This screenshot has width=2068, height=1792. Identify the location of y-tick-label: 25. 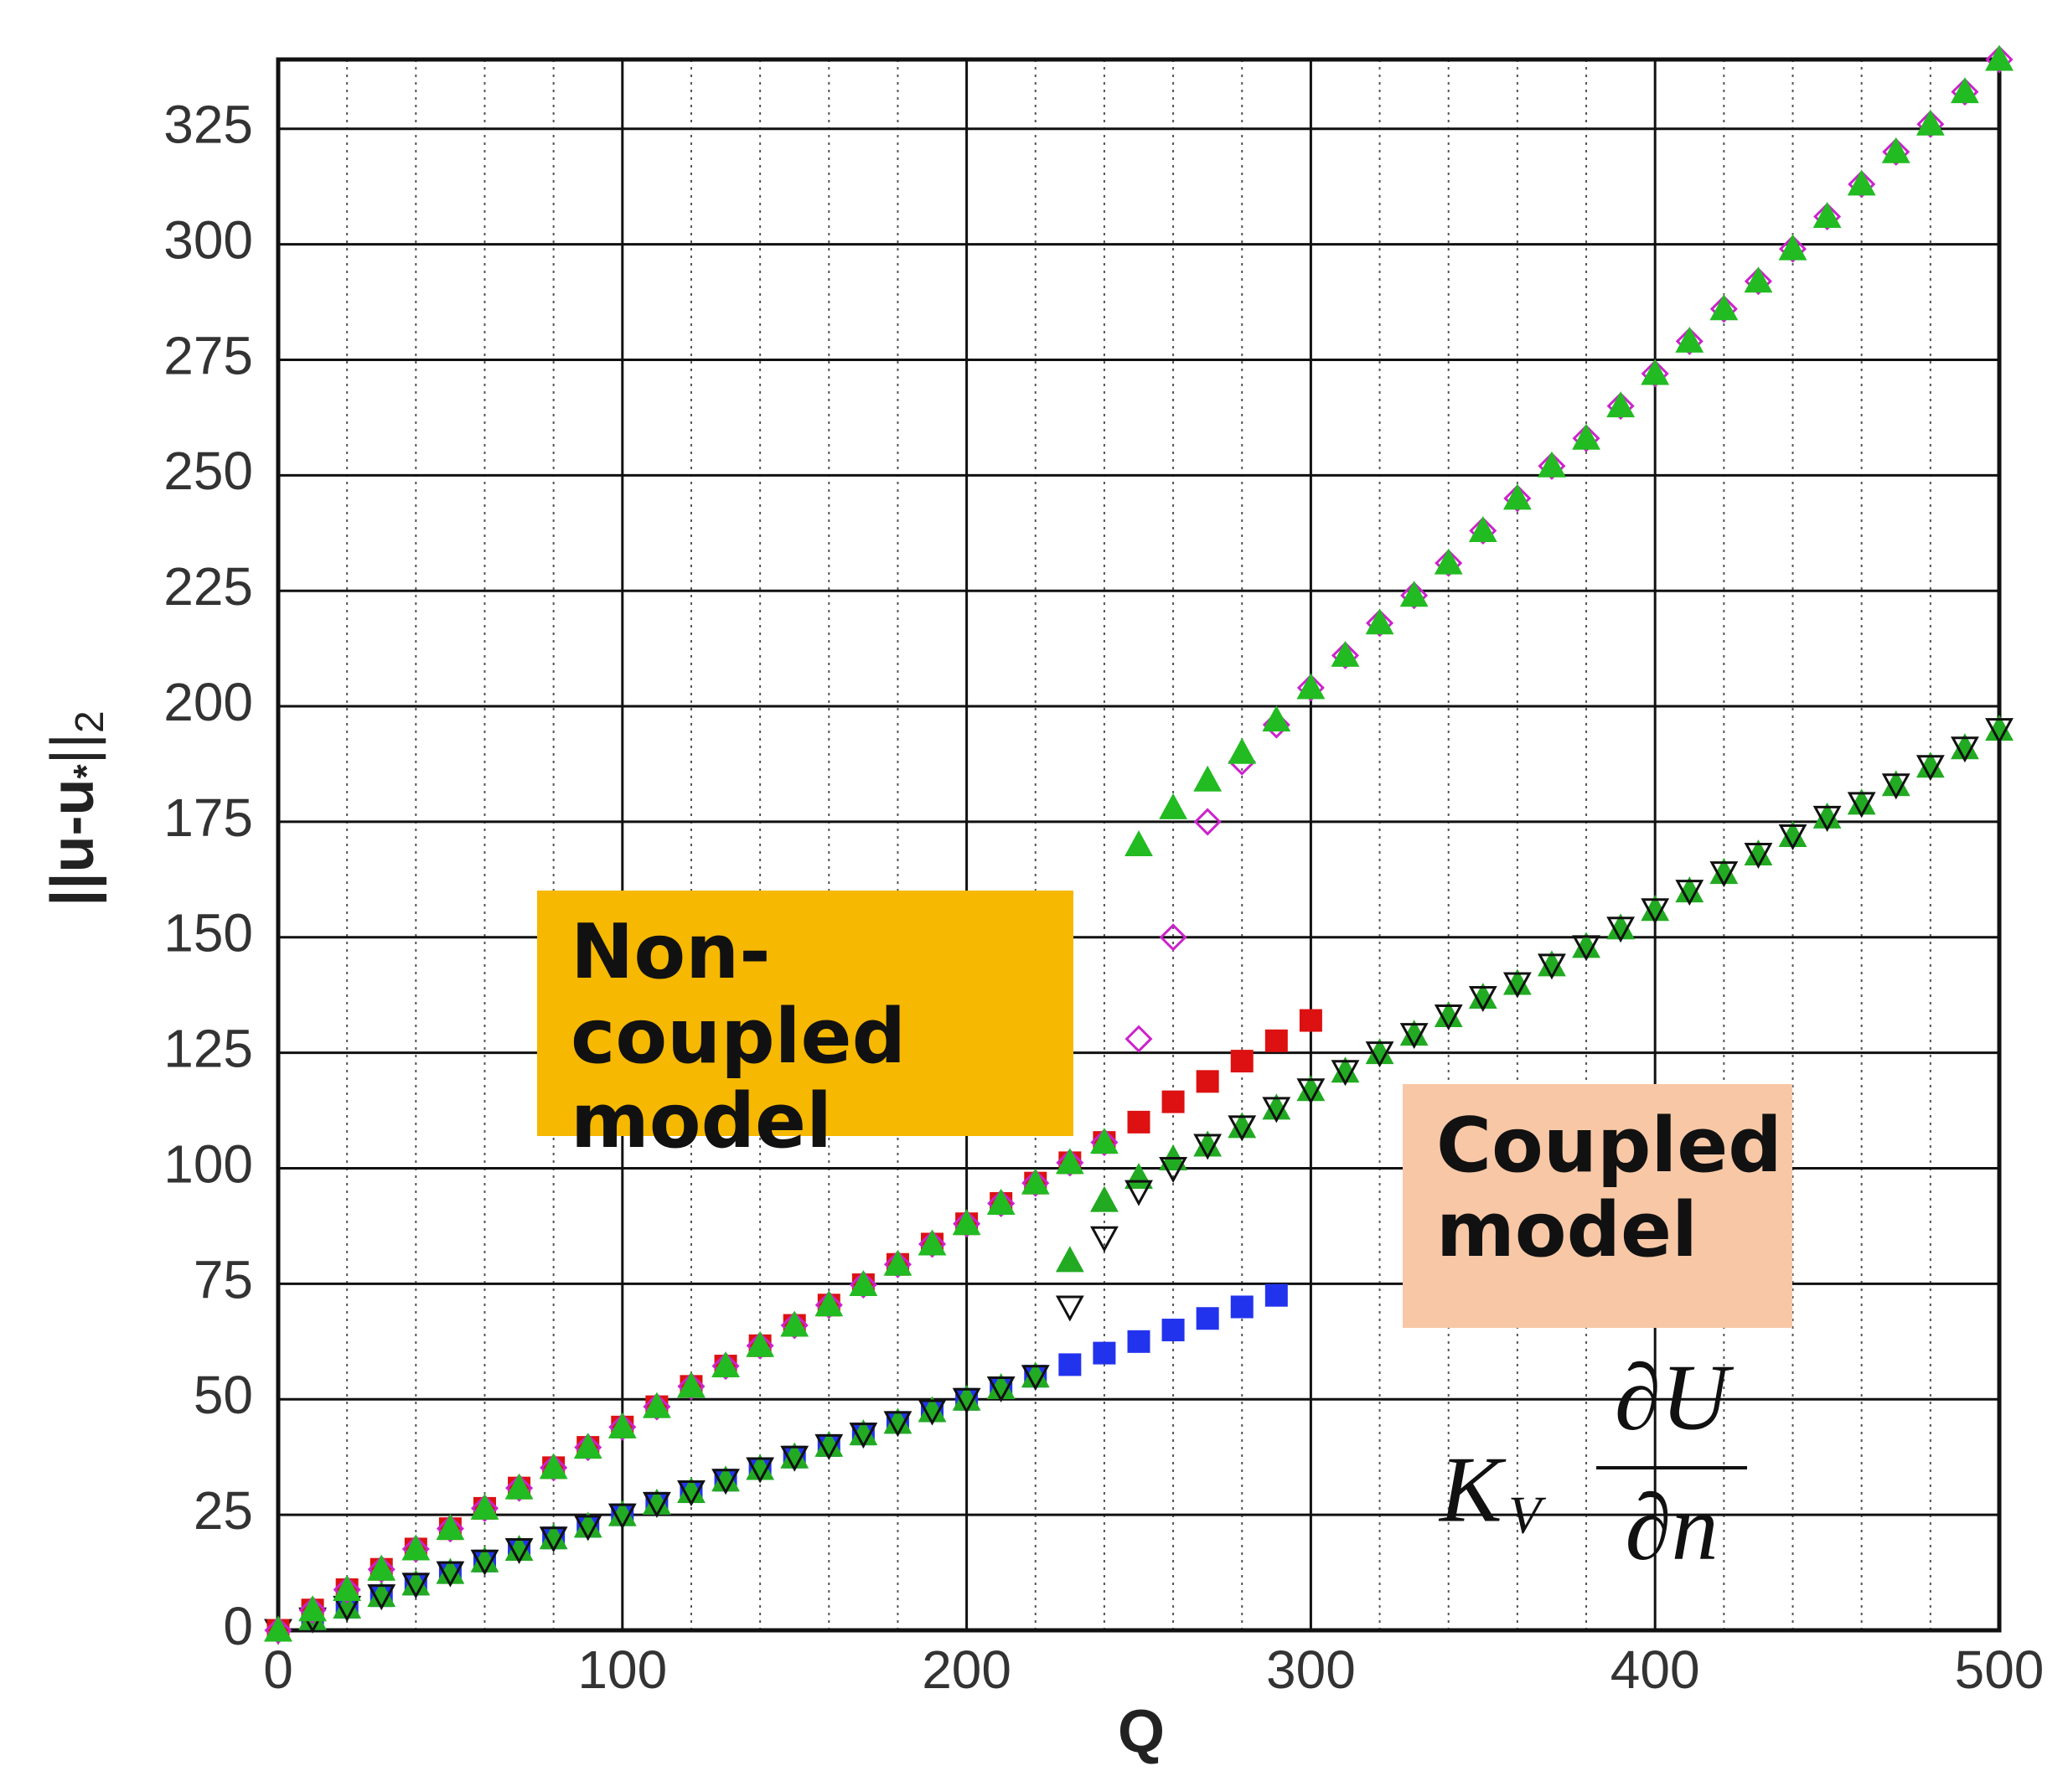
(224, 1510).